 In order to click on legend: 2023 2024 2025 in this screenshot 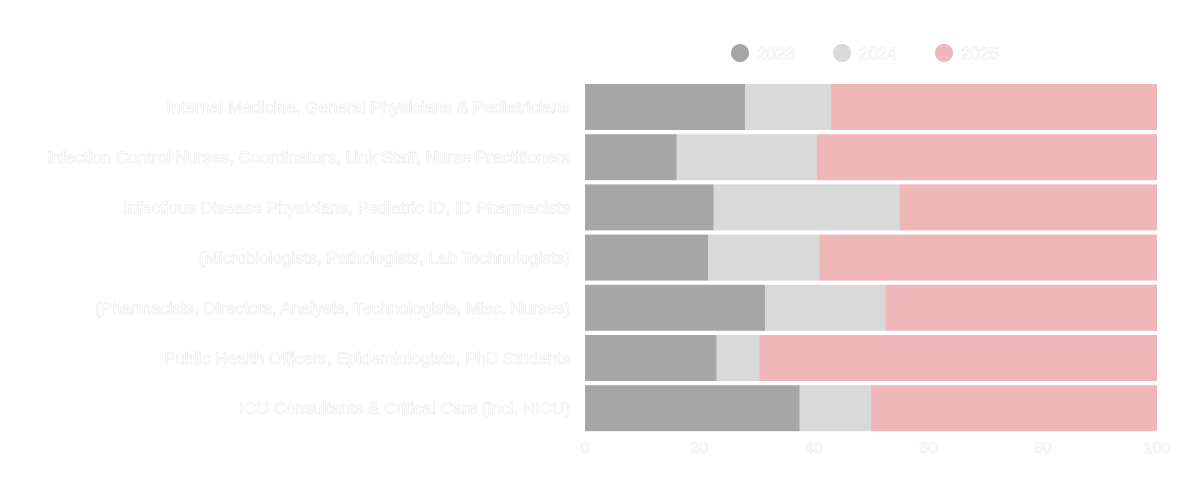, I will do `click(865, 53)`.